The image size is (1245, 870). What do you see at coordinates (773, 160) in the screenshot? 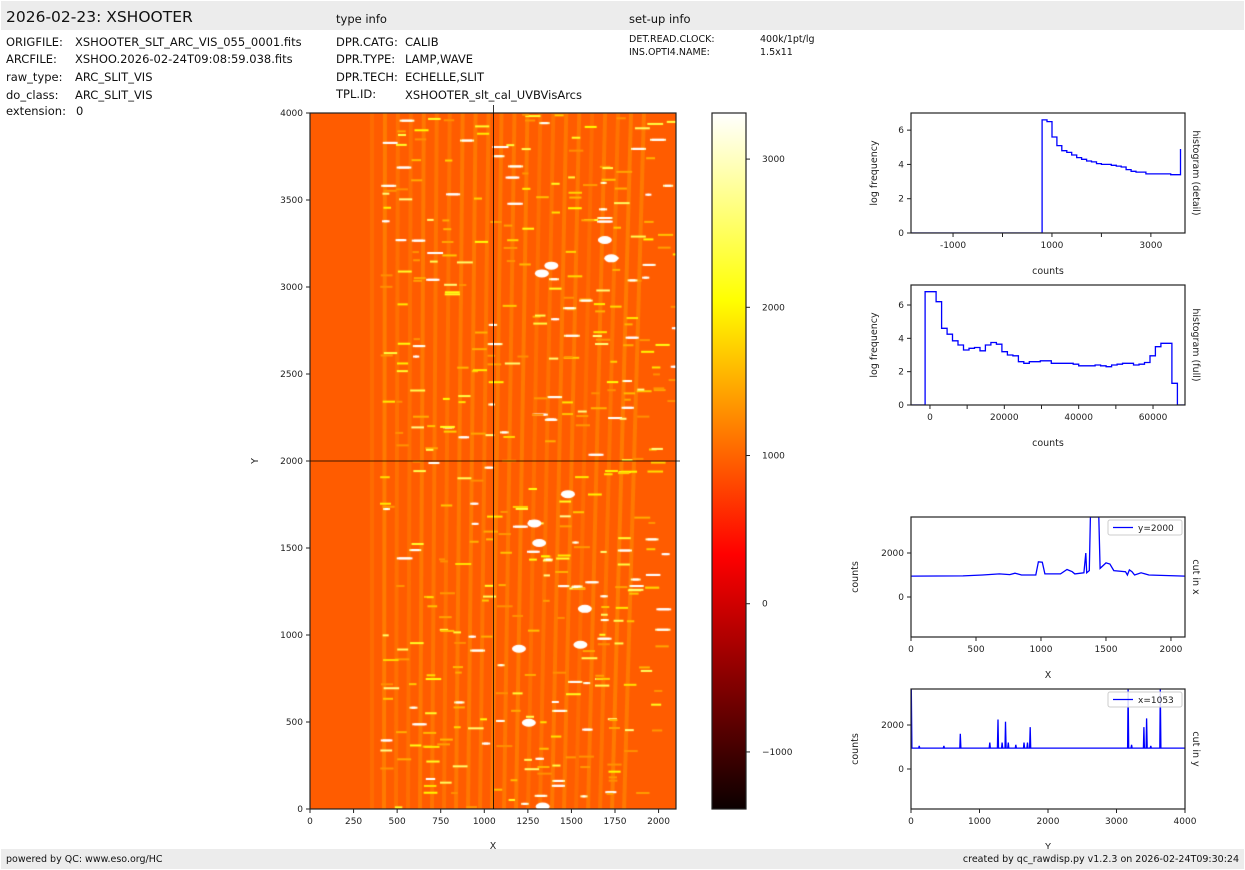
I see `colorbar-tick-label: 3000` at bounding box center [773, 160].